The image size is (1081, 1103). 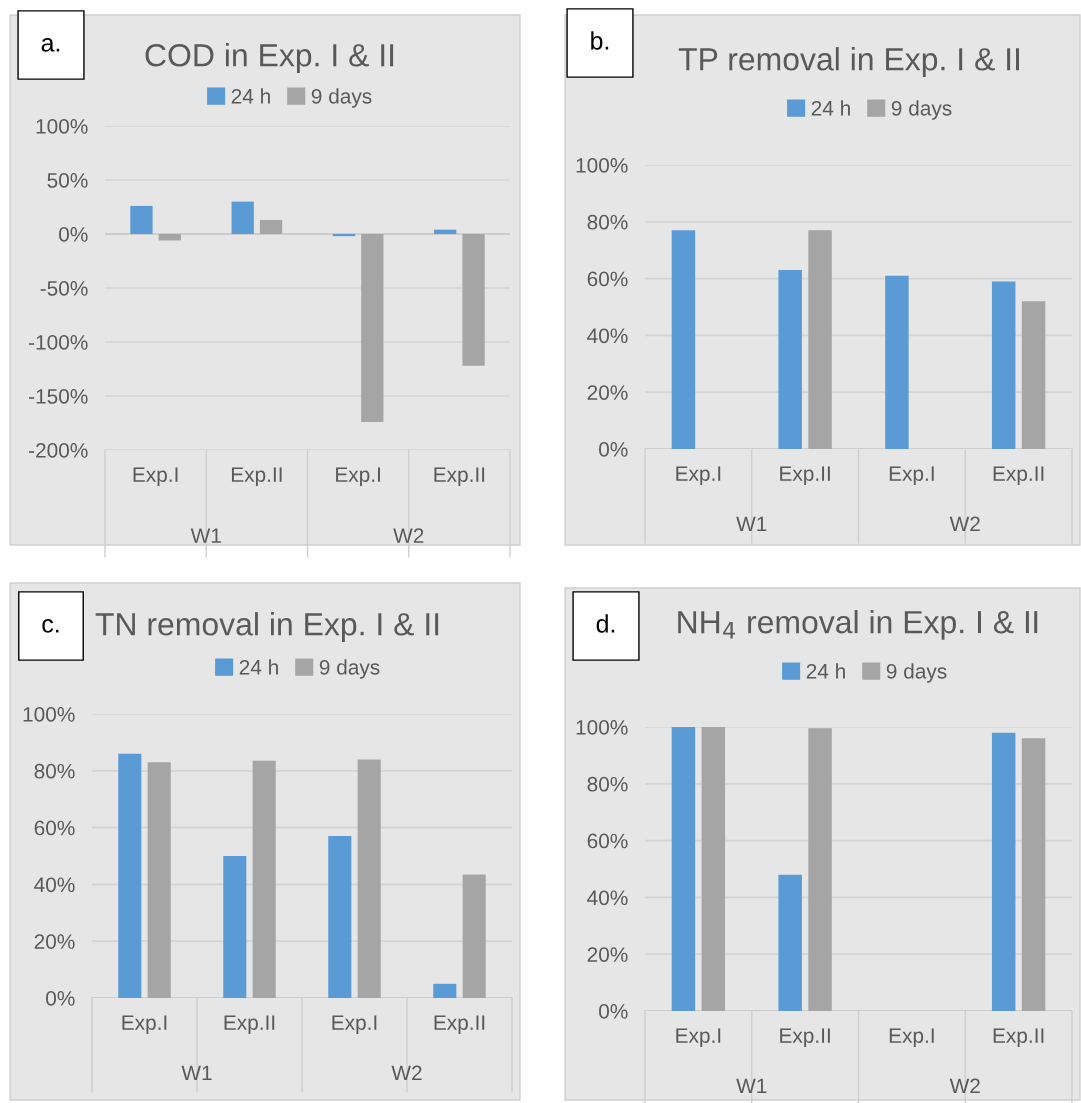 What do you see at coordinates (848, 62) in the screenshot?
I see `chart-title: TP removal in Exp. I & II` at bounding box center [848, 62].